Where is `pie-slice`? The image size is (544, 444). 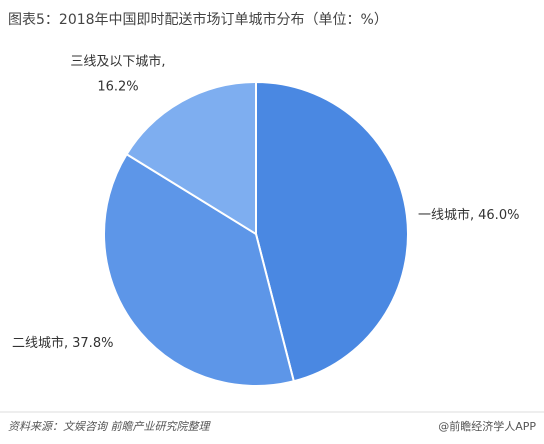
pie-slice is located at coordinates (191, 158).